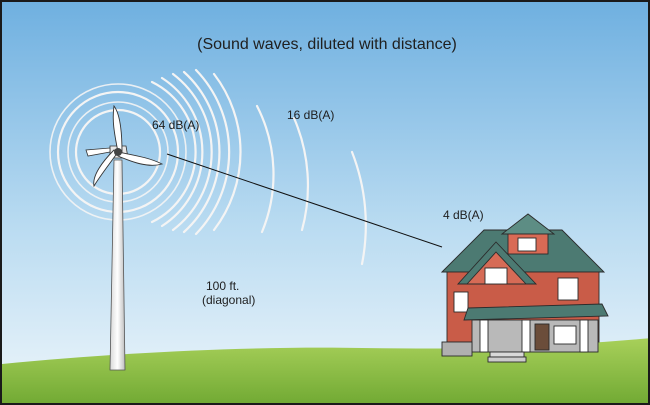 Image resolution: width=650 pixels, height=405 pixels. Describe the element at coordinates (463, 215) in the screenshot. I see `label-4-dba: 4 dB(A)` at that location.